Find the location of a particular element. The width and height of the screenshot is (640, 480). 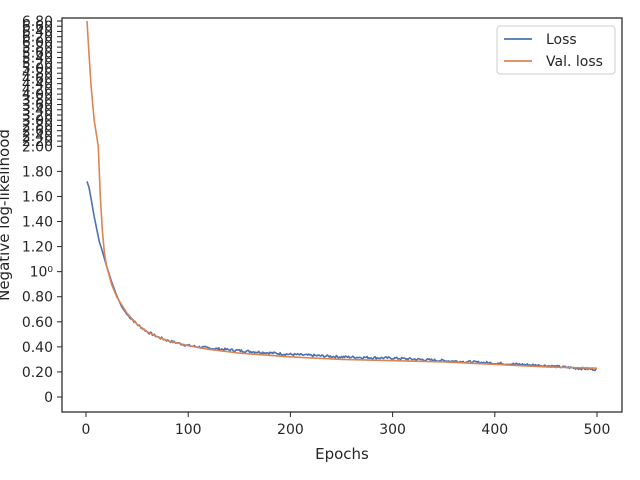

x-tick-label: 400 is located at coordinates (494, 430).